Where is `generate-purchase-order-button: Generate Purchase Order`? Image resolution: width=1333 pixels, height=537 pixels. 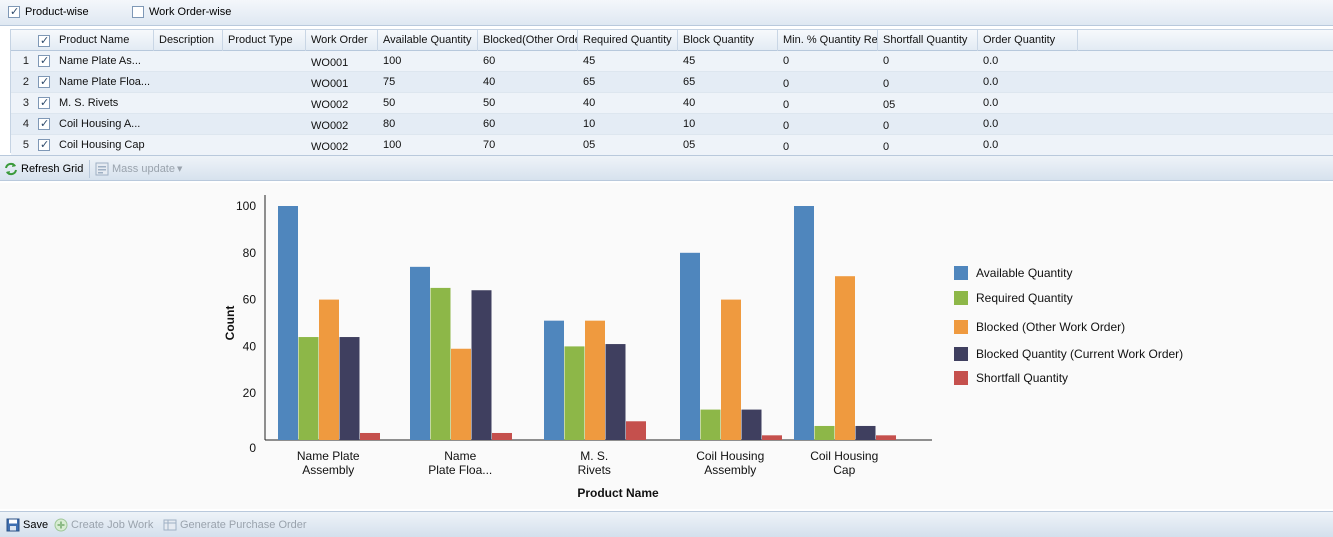
generate-purchase-order-button: Generate Purchase Order is located at coordinates (235, 525).